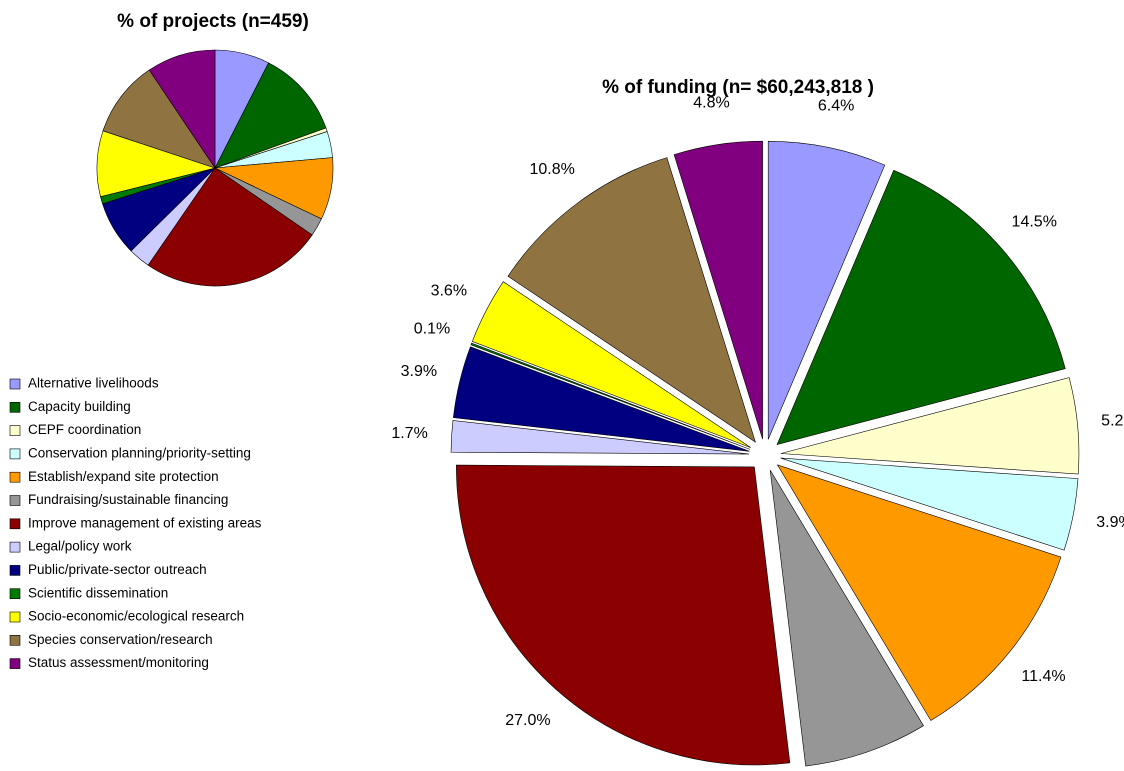 This screenshot has height=771, width=1124. What do you see at coordinates (98, 592) in the screenshot?
I see `legend-label: Scientific dissemination` at bounding box center [98, 592].